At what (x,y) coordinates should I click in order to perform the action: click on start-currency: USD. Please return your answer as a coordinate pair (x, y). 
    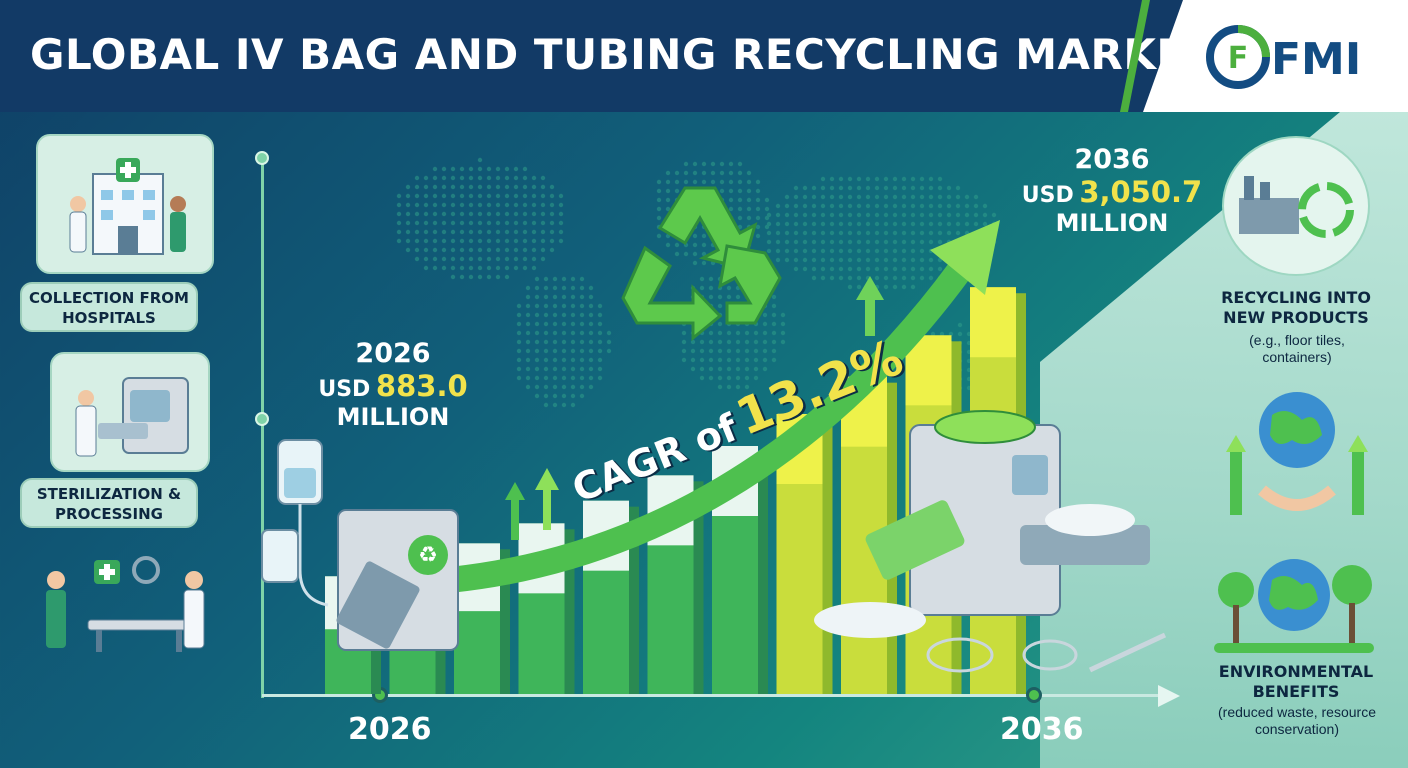
    Looking at the image, I should click on (344, 389).